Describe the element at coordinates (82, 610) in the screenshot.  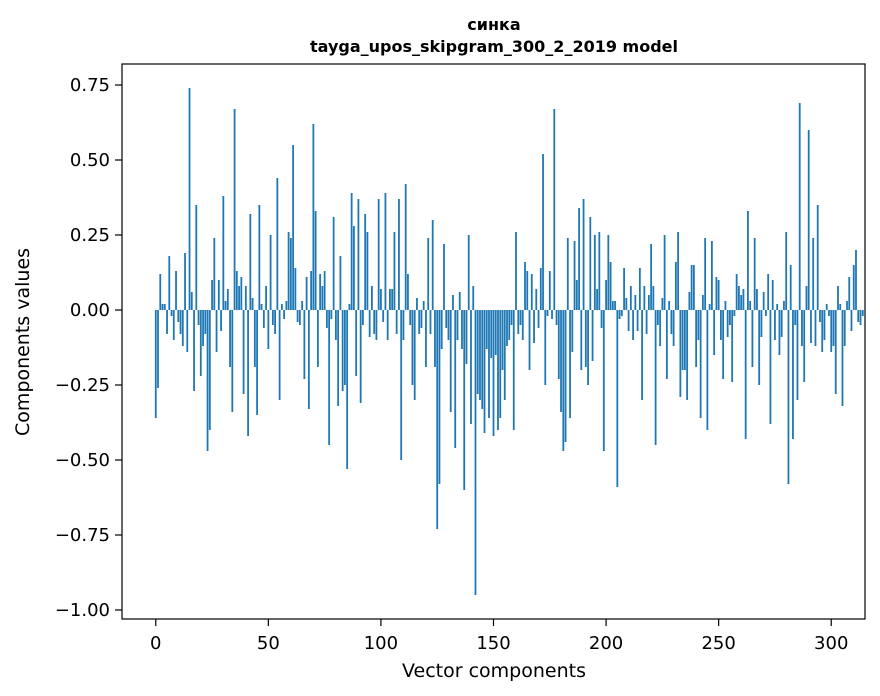
I see `y-tick-label: −1.00` at that location.